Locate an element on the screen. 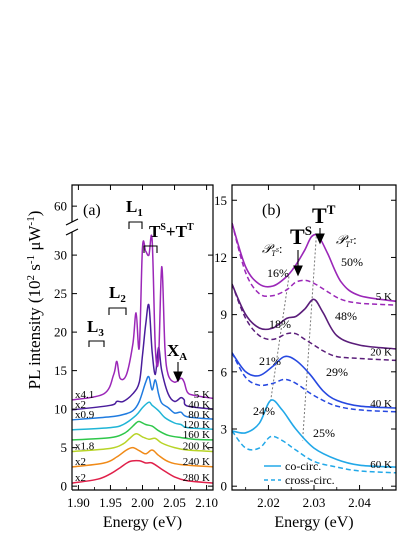 This screenshot has height=537, width=415. arrow-tt is located at coordinates (320, 236).